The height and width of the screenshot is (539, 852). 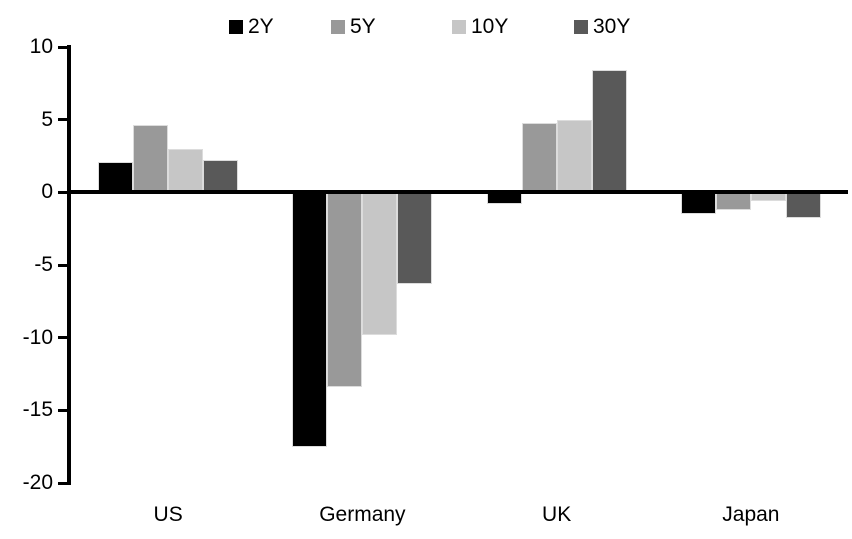 What do you see at coordinates (37, 337) in the screenshot?
I see `y-tick-label: -10` at bounding box center [37, 337].